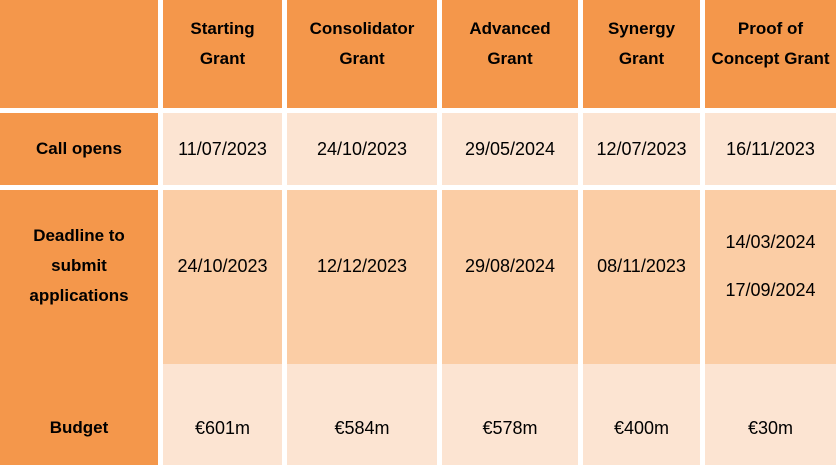 The width and height of the screenshot is (836, 465). Describe the element at coordinates (79, 277) in the screenshot. I see `row-header-deadline: Deadline to submit applications` at that location.